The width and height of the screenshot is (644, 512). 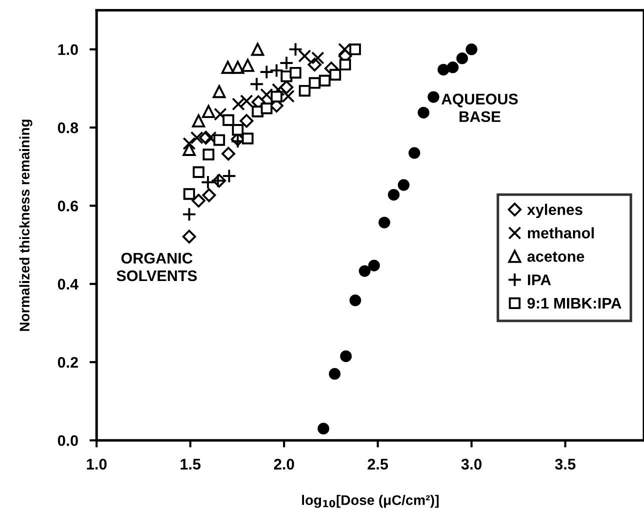 What do you see at coordinates (574, 303) in the screenshot?
I see `legend-label: 9:1 MIBK:IPA` at bounding box center [574, 303].